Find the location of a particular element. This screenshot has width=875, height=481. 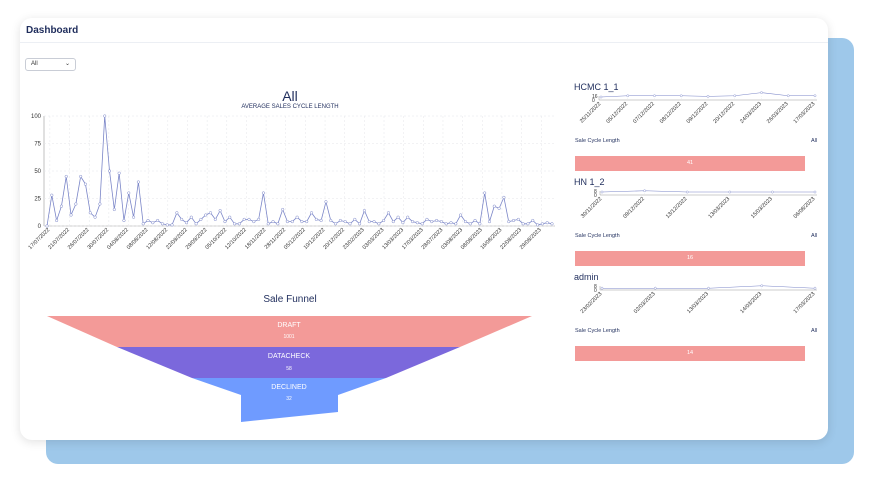

mini-x-tick-label: 25/11/2022 is located at coordinates (590, 112).